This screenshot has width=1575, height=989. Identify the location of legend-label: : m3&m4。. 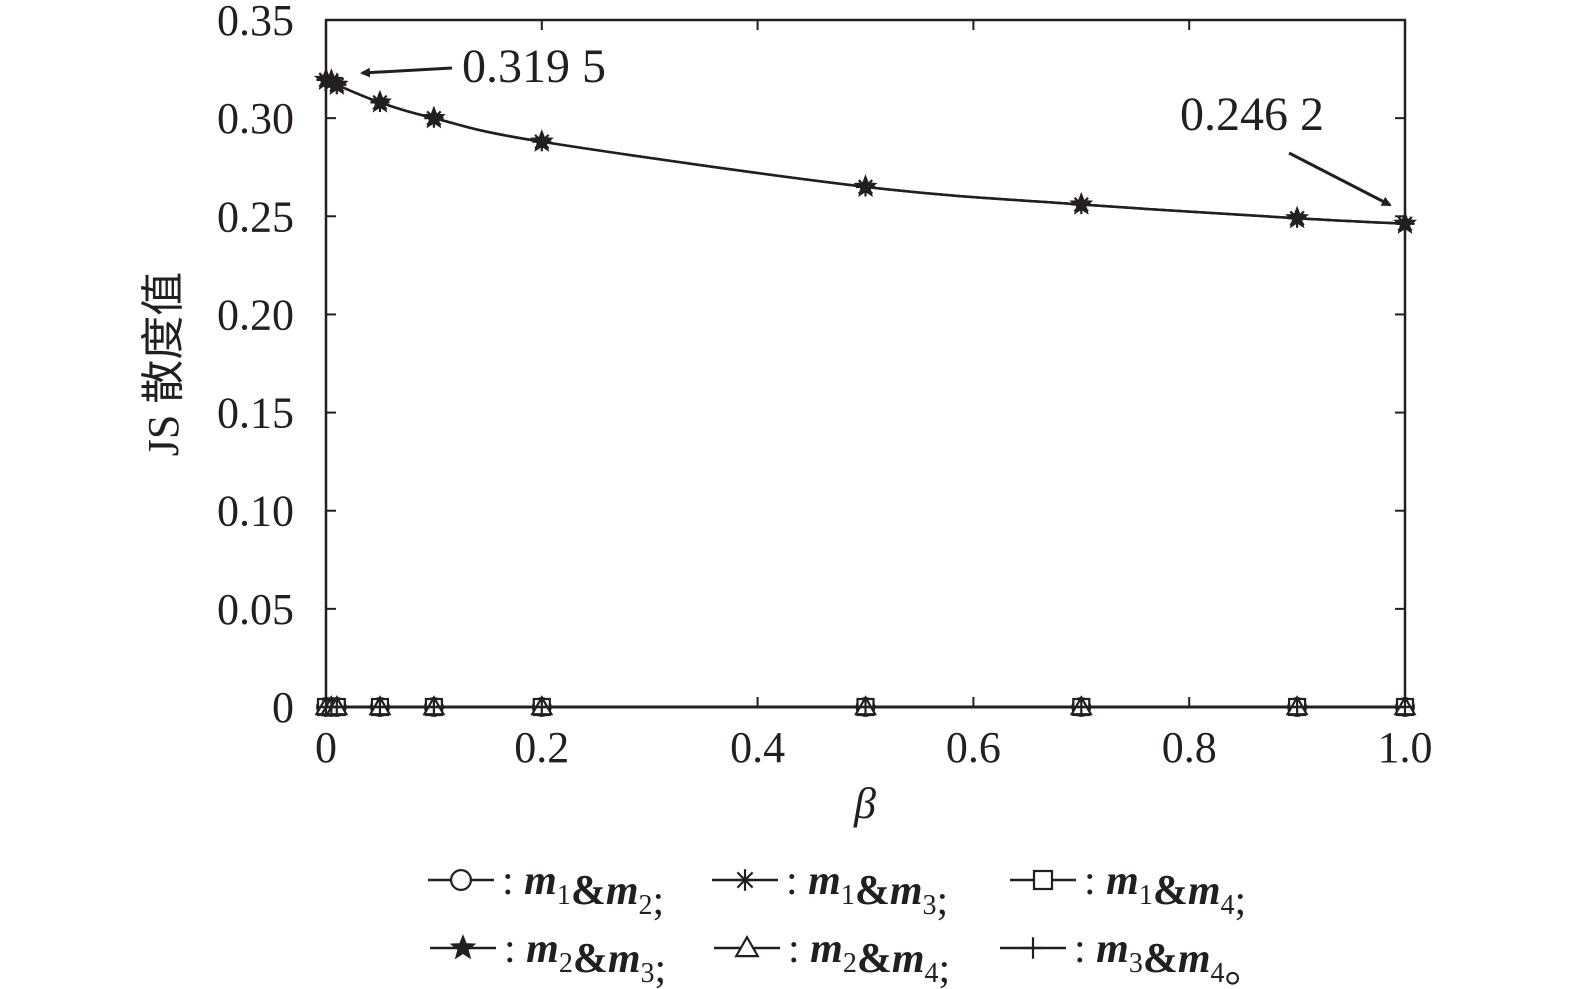
(1170, 957).